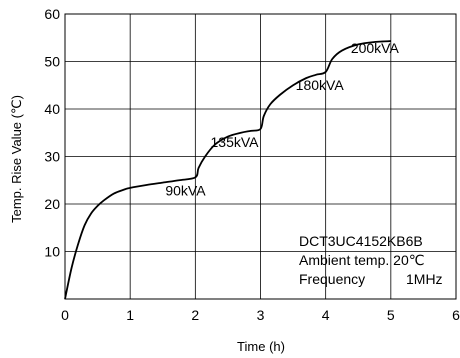  What do you see at coordinates (332, 279) in the screenshot?
I see `info-frequency-label: Frequency` at bounding box center [332, 279].